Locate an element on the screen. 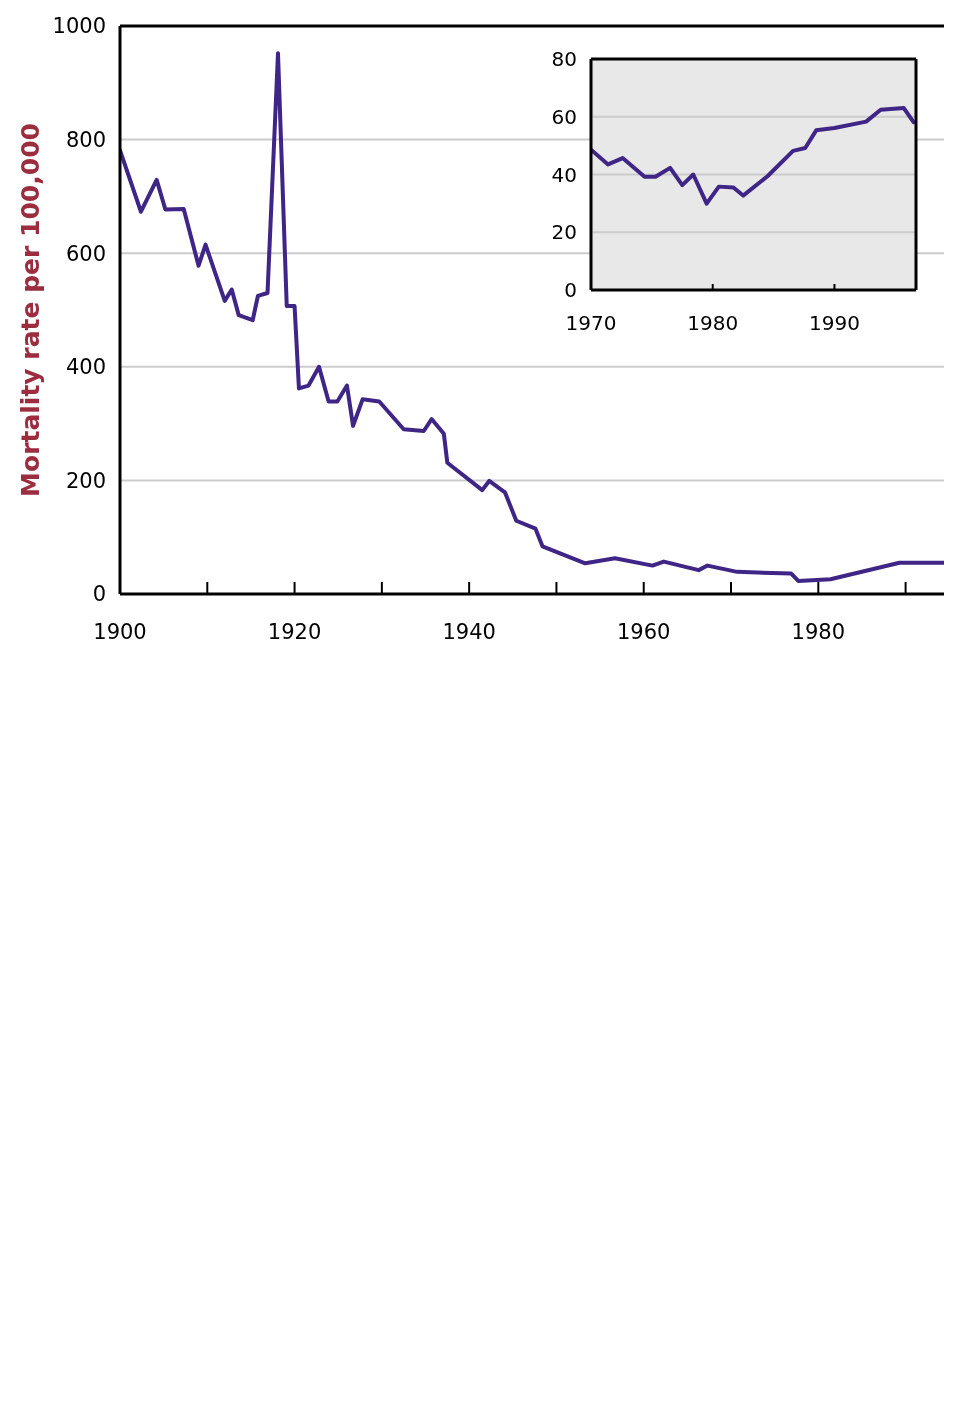 This screenshot has width=959, height=1418. y-tick-label: 400 is located at coordinates (85, 367).